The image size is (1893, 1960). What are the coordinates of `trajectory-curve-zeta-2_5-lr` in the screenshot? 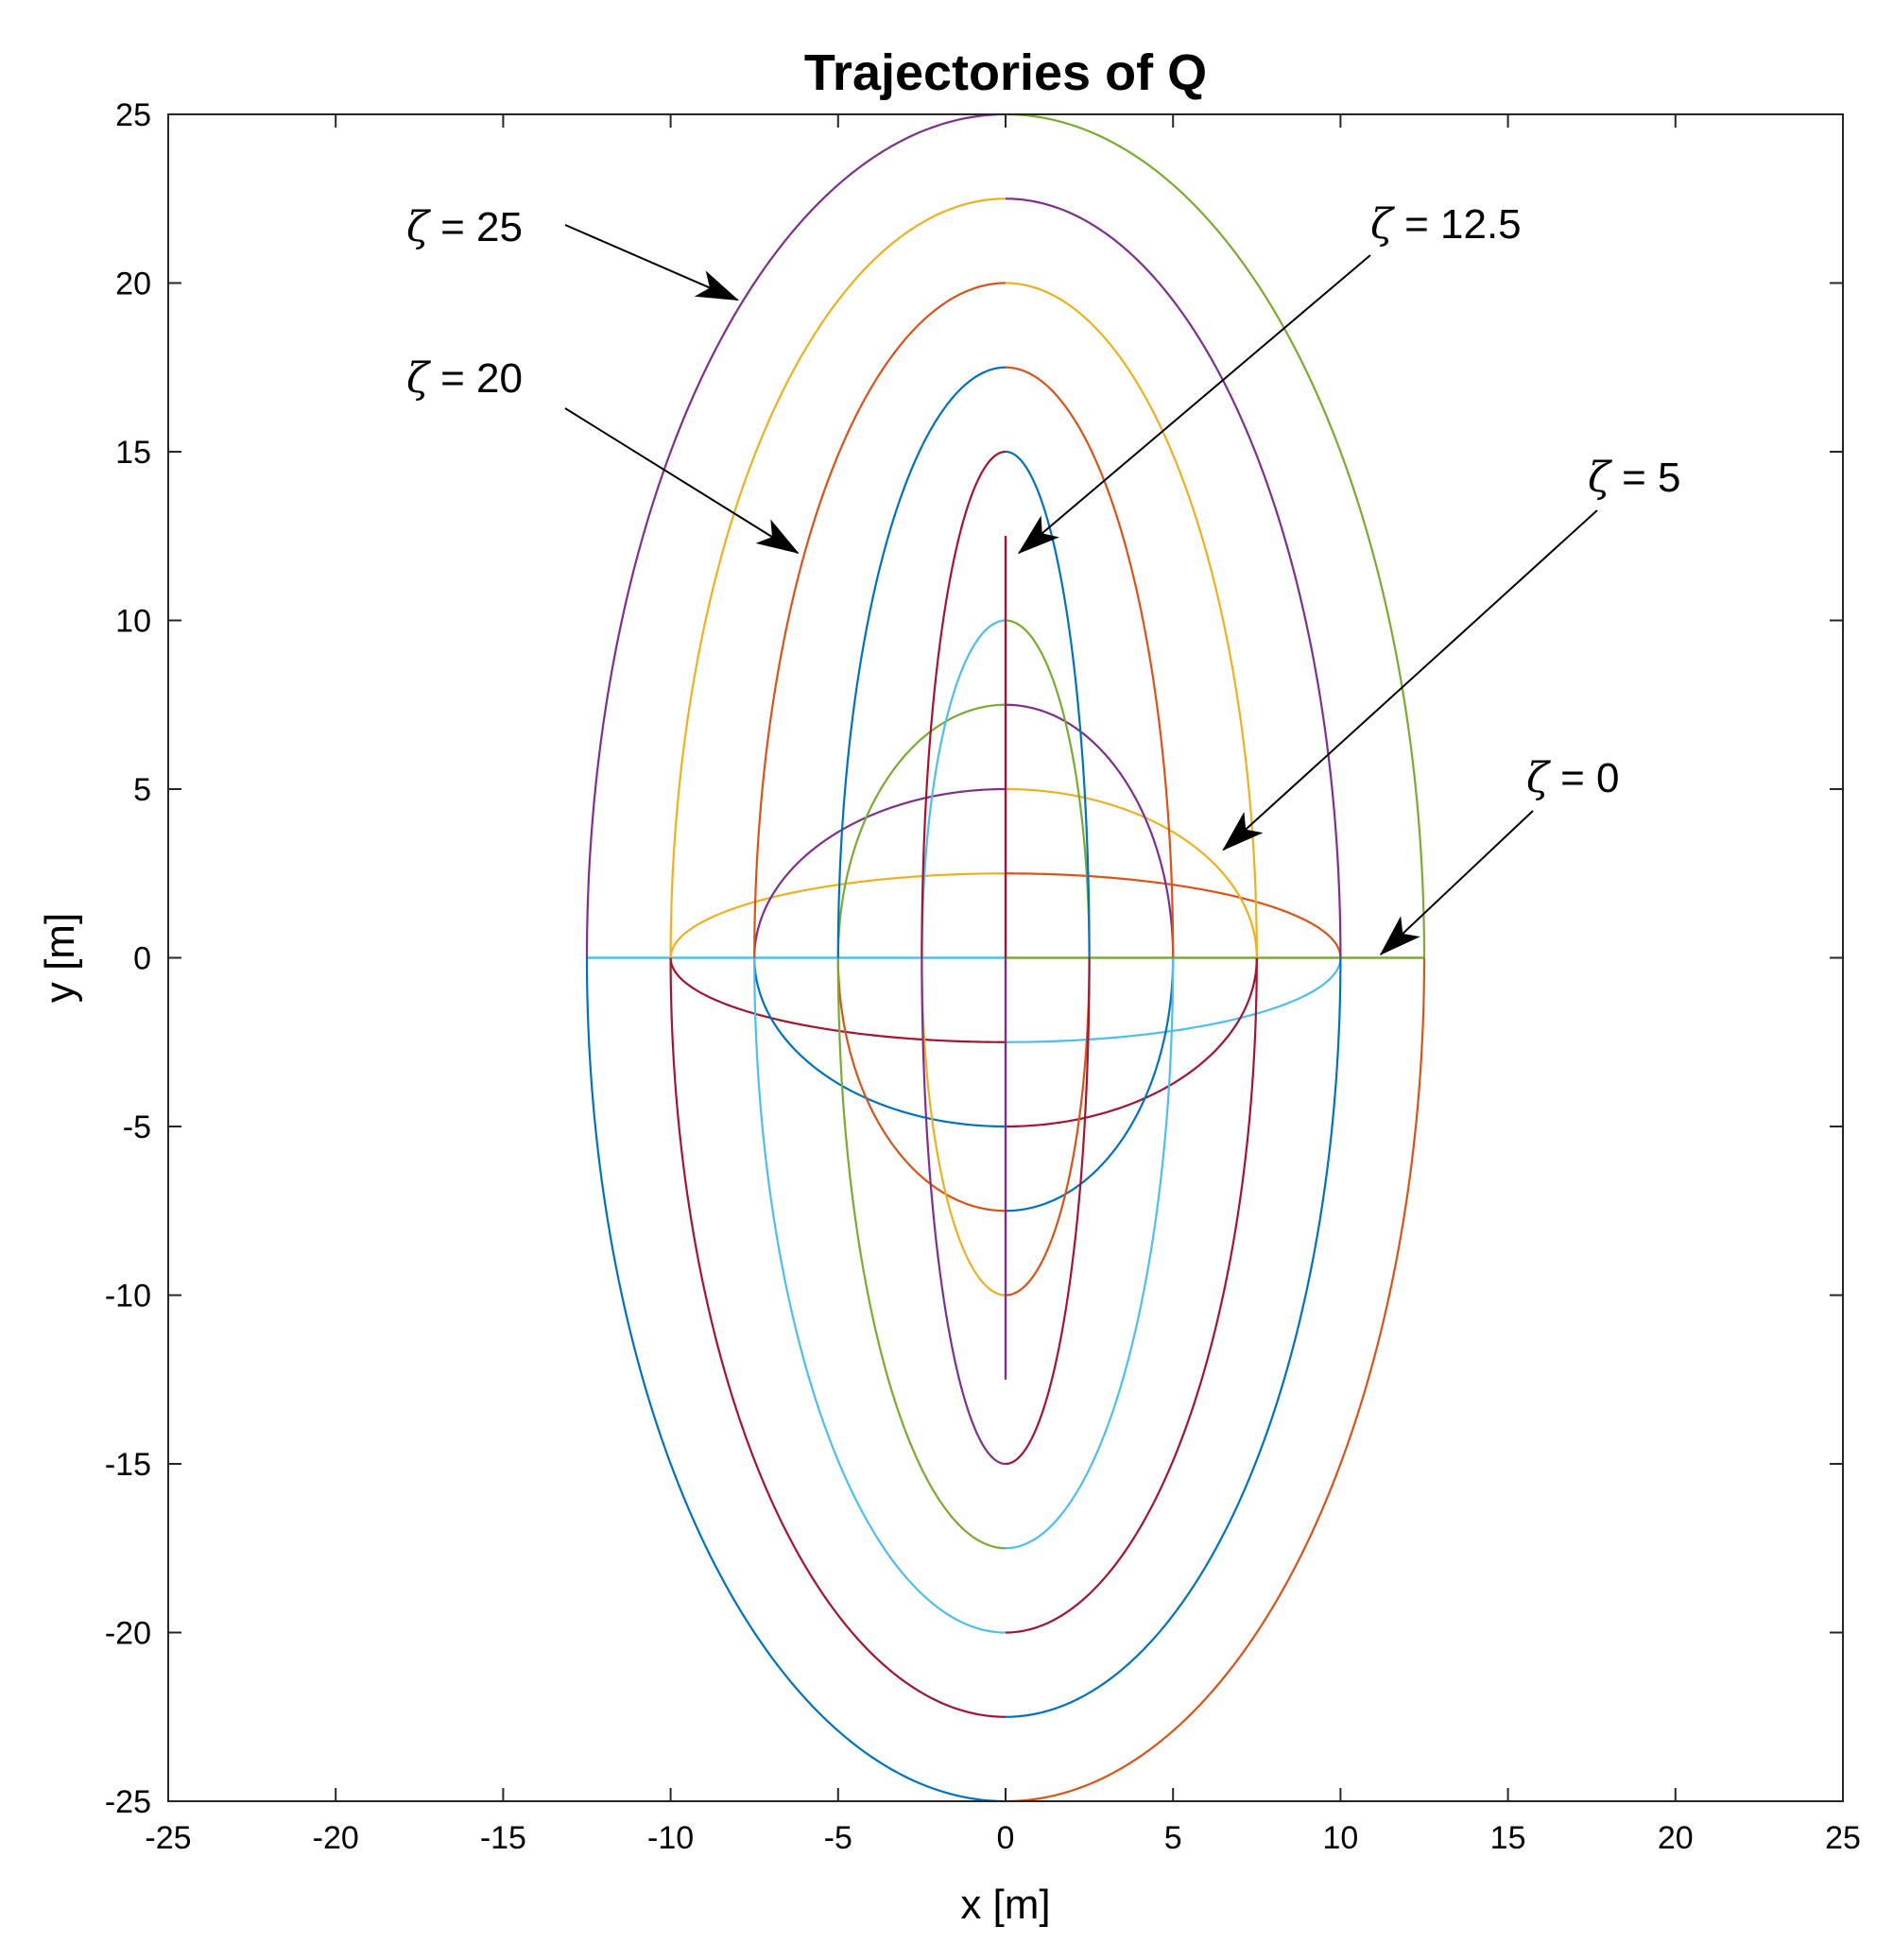 It's located at (1174, 1000).